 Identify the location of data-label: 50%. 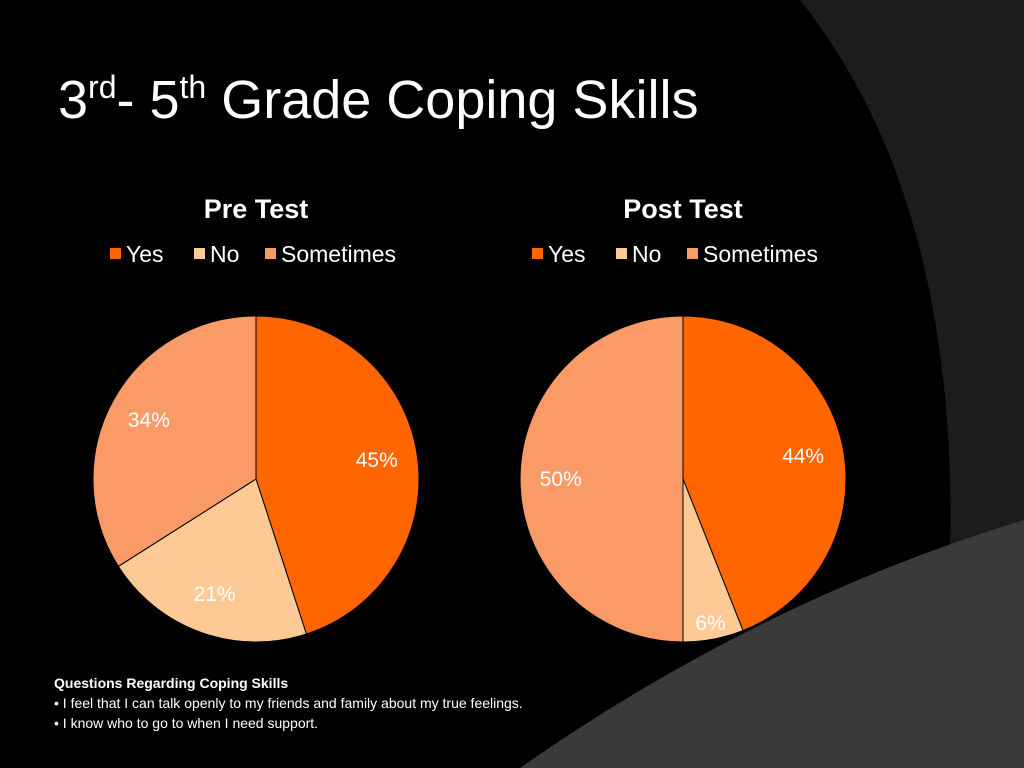
(561, 479).